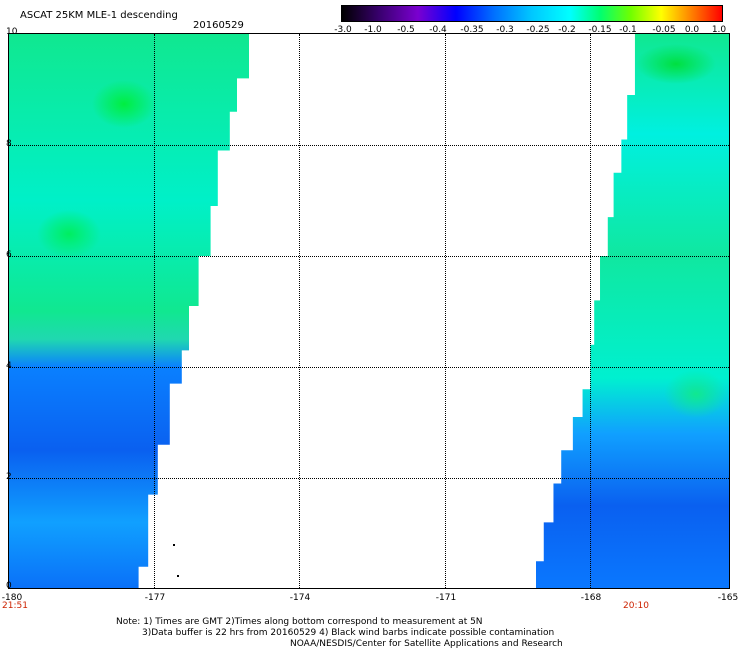 This screenshot has height=650, width=740. Describe the element at coordinates (9, 144) in the screenshot. I see `y-tick-label: 8` at that location.